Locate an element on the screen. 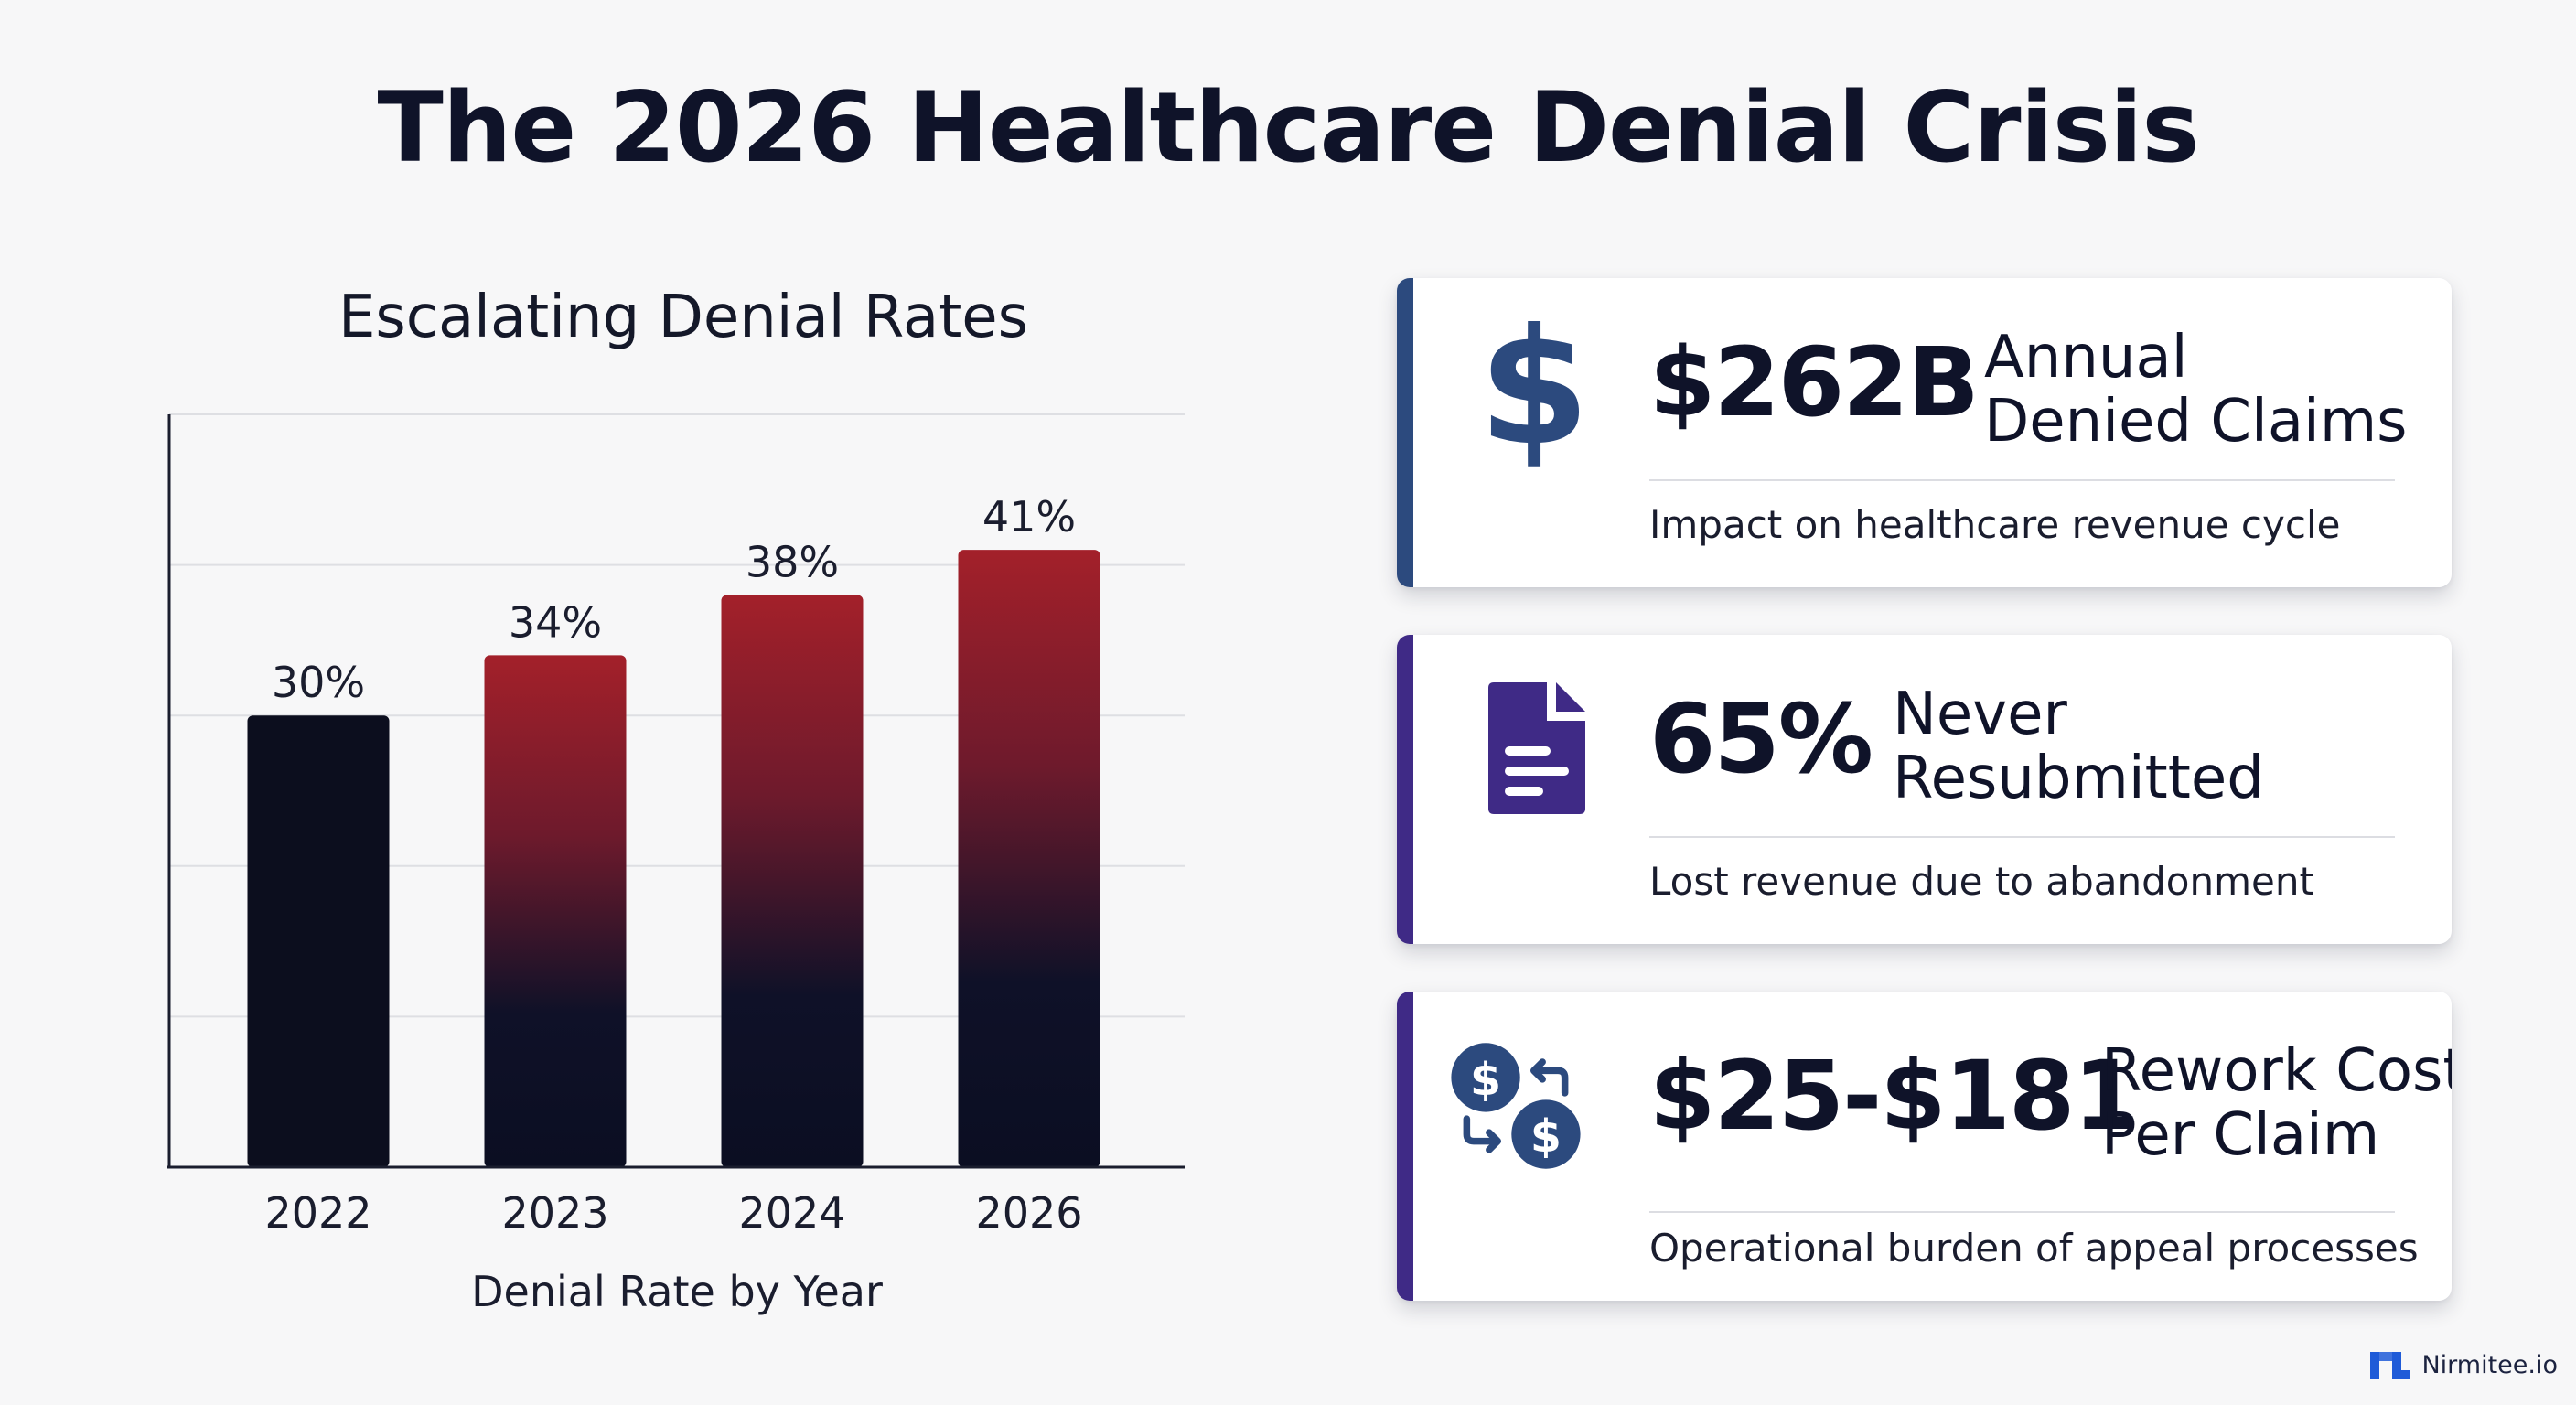  dollar-sign-icon: $ is located at coordinates (1534, 392).